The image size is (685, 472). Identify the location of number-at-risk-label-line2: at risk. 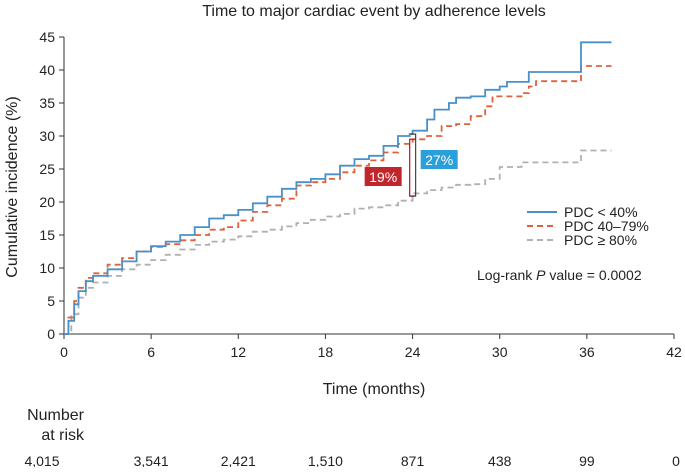
(63, 435).